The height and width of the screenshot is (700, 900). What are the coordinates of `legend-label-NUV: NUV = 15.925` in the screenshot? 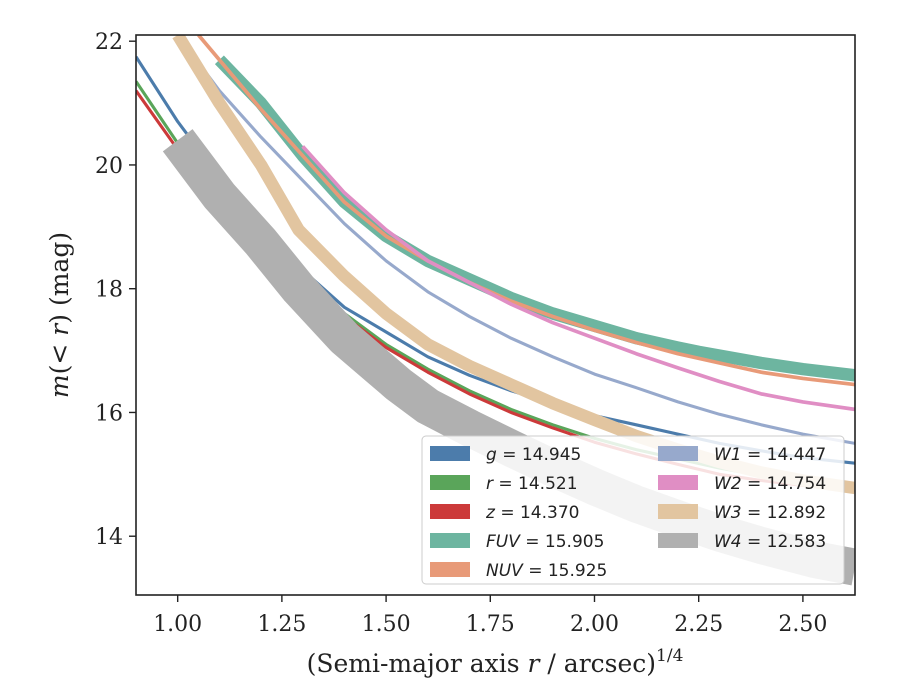 It's located at (546, 571).